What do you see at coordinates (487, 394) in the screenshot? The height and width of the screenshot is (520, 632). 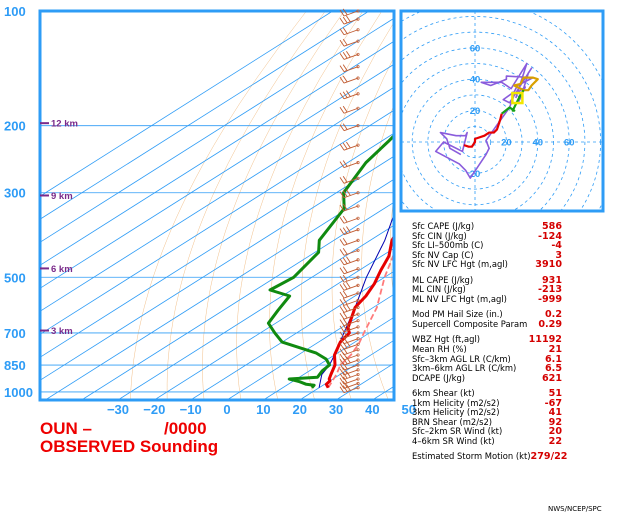 I see `param-row: 6km Shear (kt) 51` at bounding box center [487, 394].